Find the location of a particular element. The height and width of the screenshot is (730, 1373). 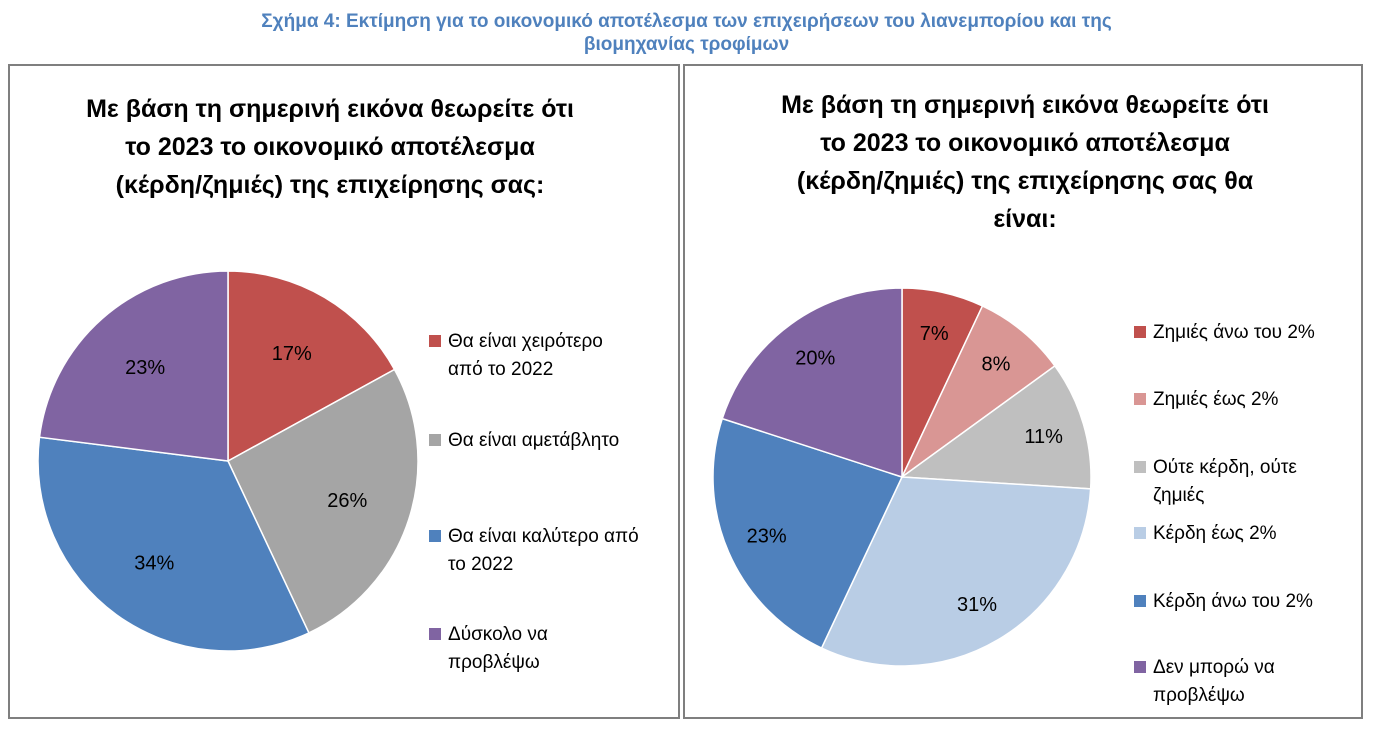

right-pie-legend-label-4: Κέρδη άνω του 2% is located at coordinates (1233, 601).